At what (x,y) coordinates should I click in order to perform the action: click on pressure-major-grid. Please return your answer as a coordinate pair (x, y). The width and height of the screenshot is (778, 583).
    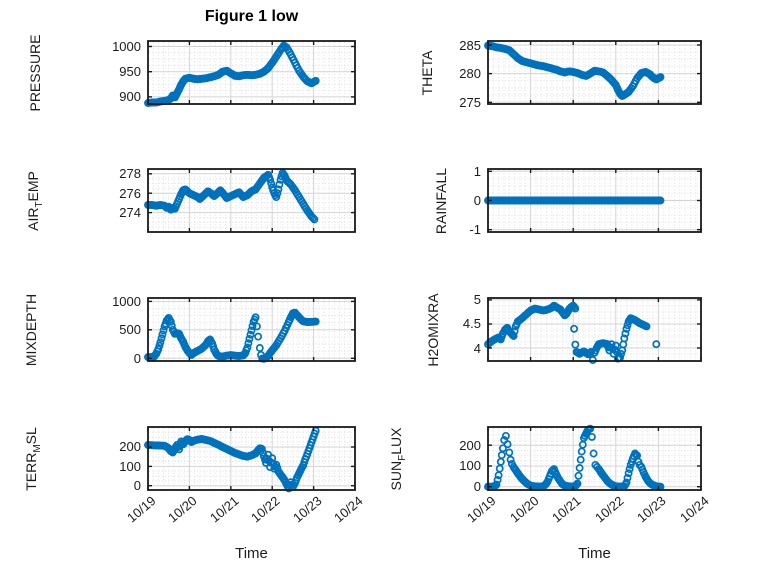
    Looking at the image, I should click on (251, 72).